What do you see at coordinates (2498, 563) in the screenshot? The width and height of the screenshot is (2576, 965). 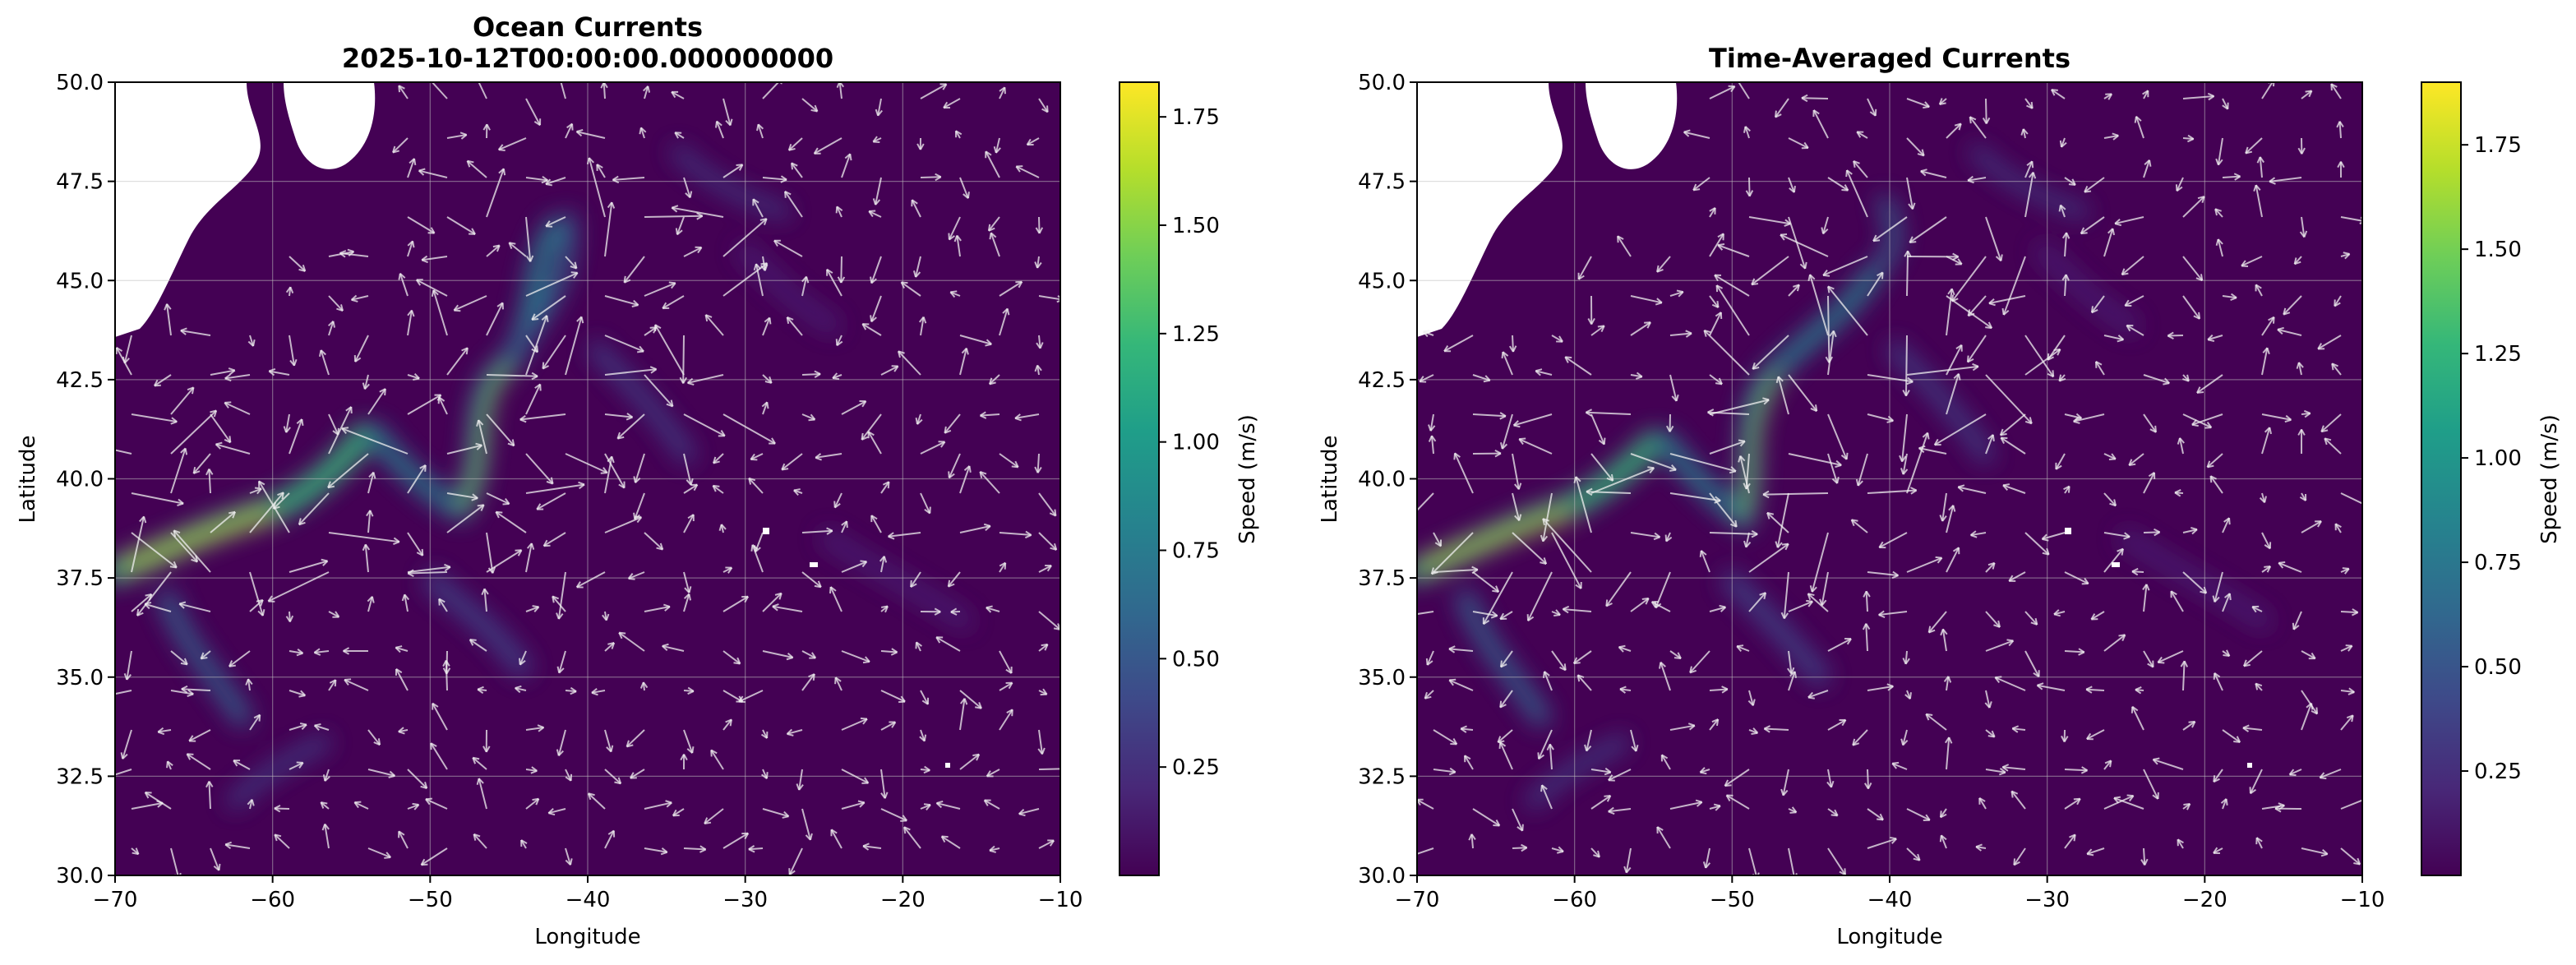 I see `colorbar-tick-label: 0.75` at bounding box center [2498, 563].